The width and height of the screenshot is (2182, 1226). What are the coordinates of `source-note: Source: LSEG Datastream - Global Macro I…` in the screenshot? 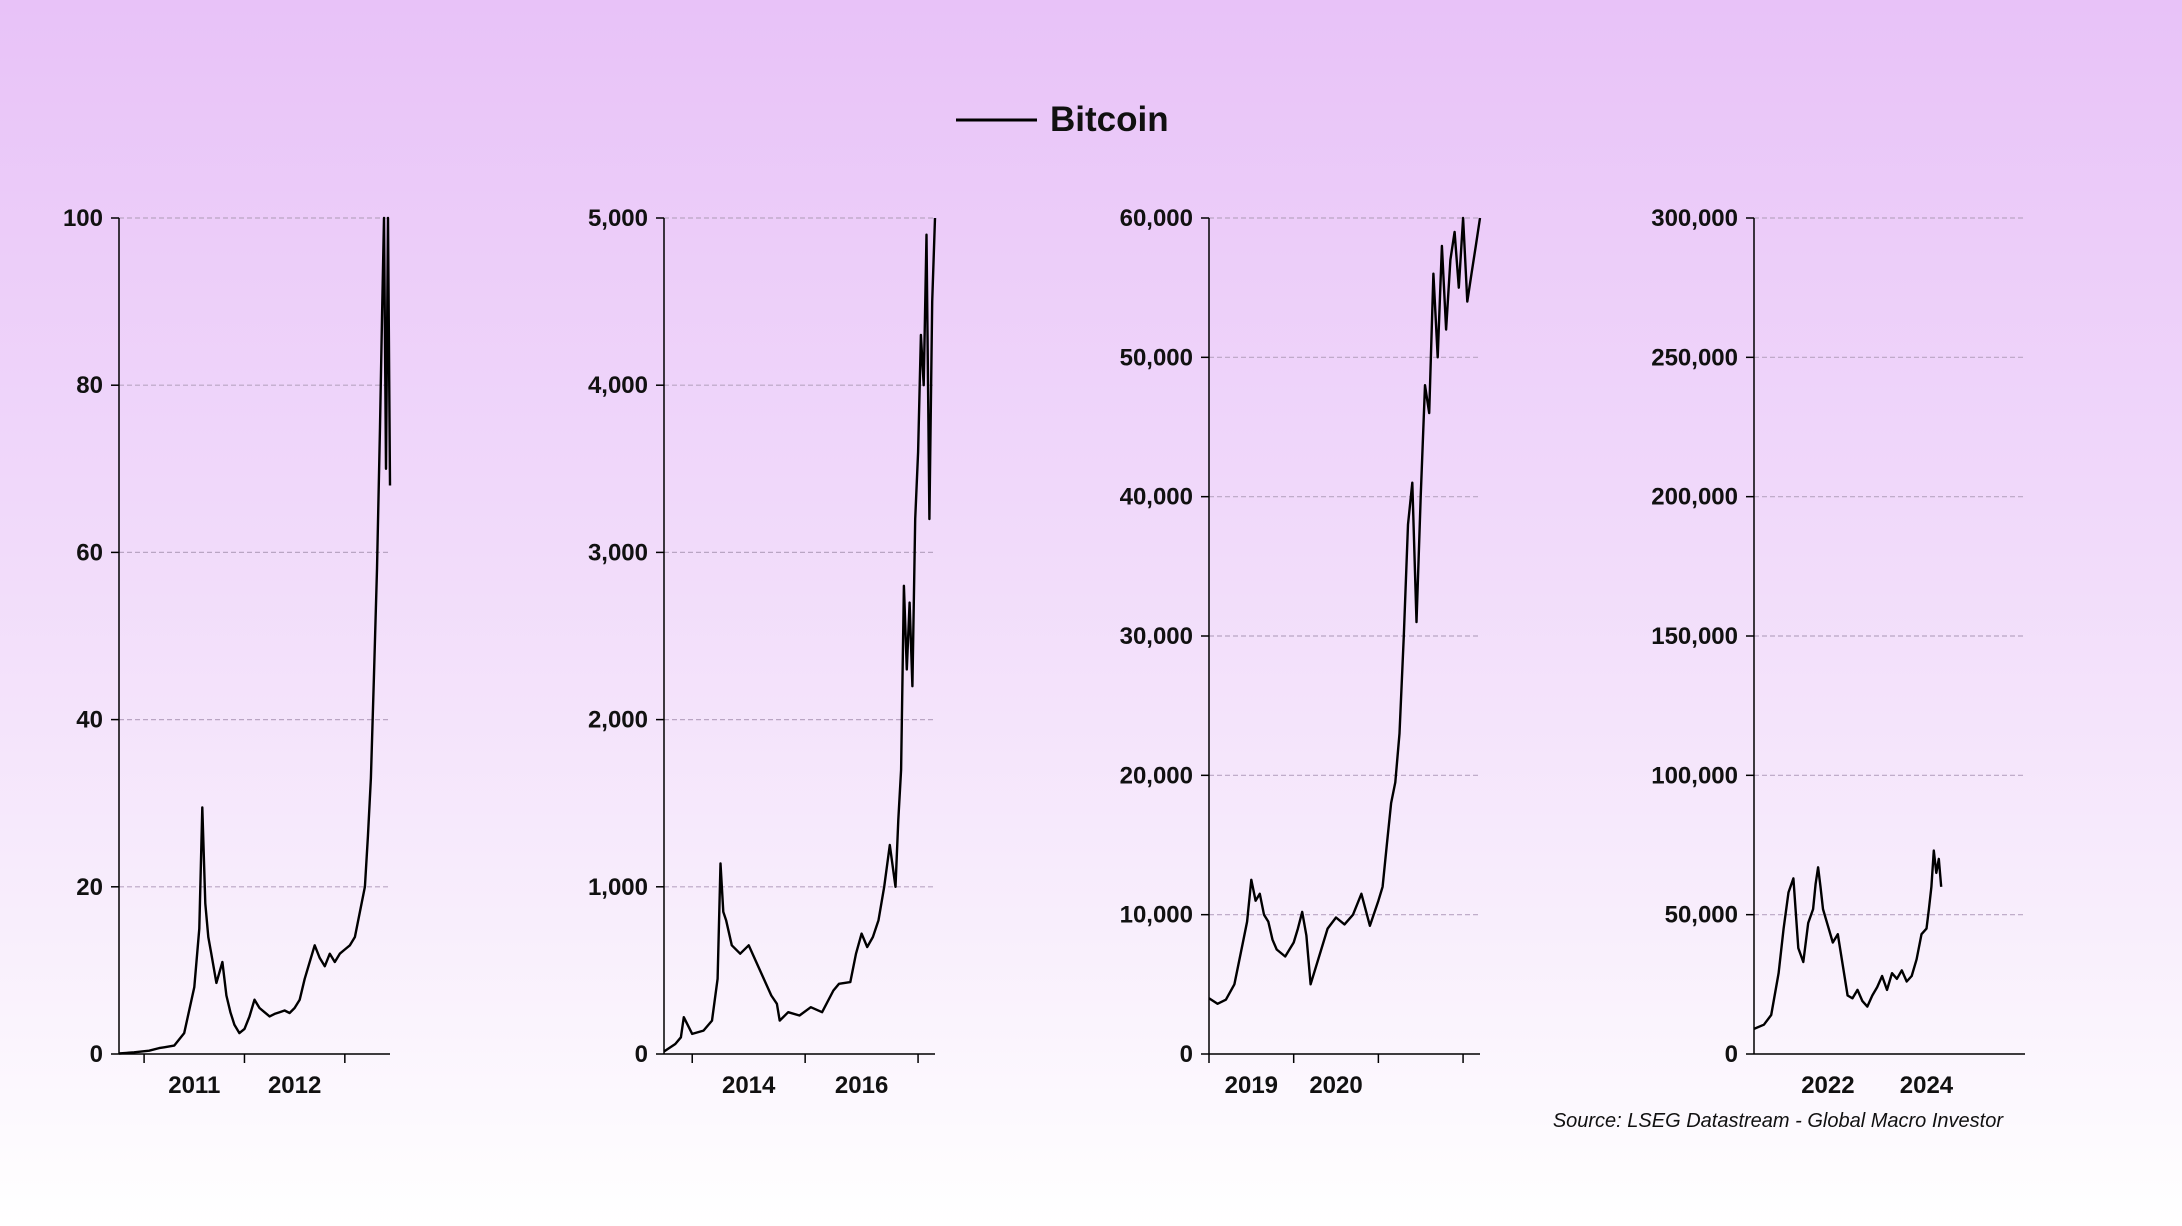 It's located at (1779, 1121).